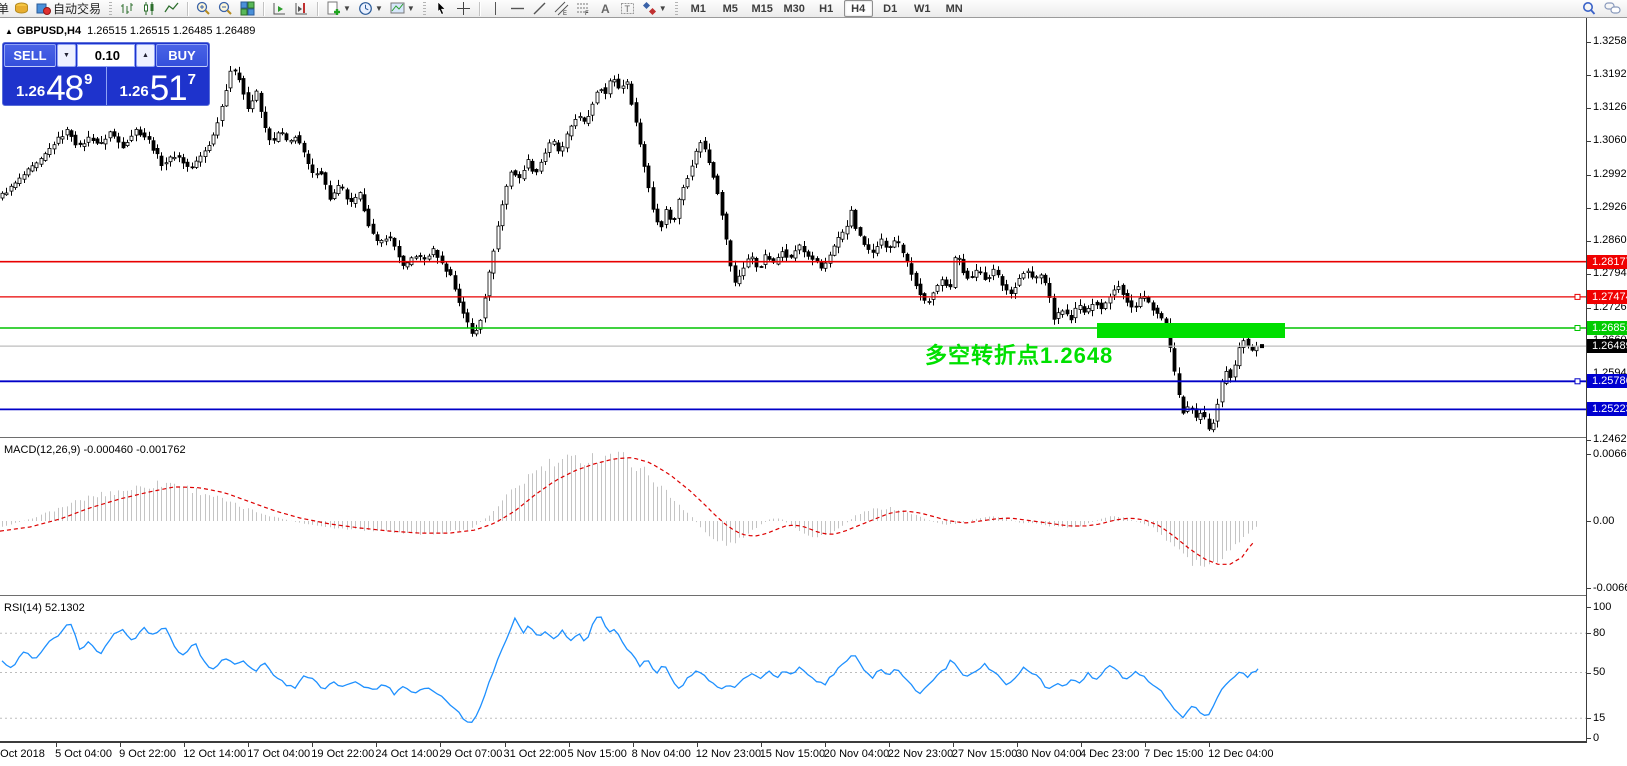 The image size is (1627, 766). Describe the element at coordinates (858, 8) in the screenshot. I see `tab-h4: H4` at that location.